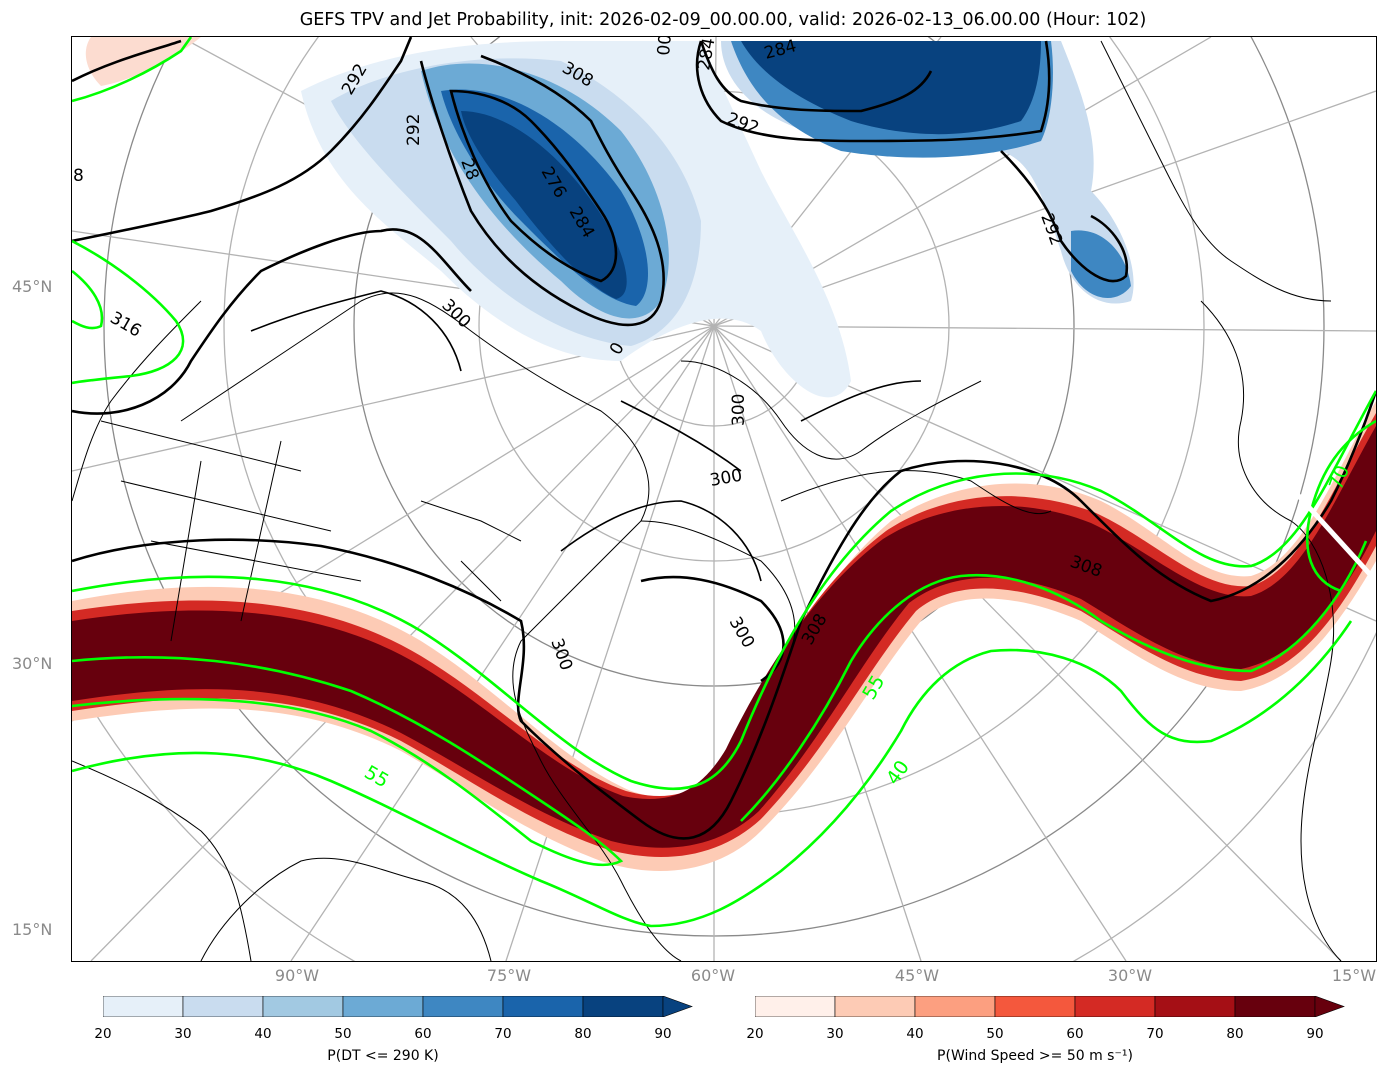 This screenshot has height=1084, width=1400. I want to click on theta-contours-thin, so click(586, 436).